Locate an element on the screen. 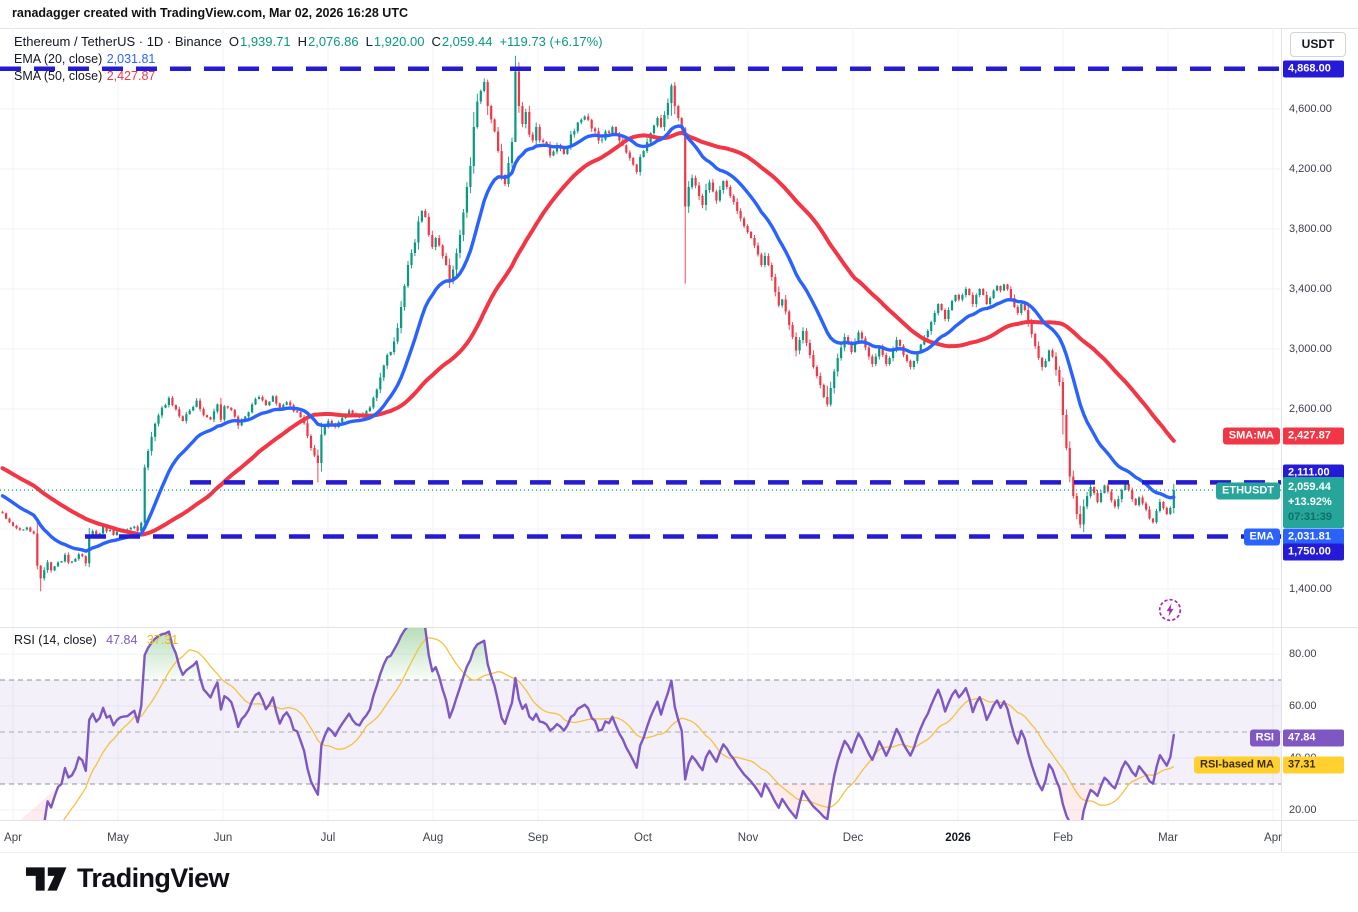 The image size is (1358, 912). ohlc-key: C is located at coordinates (436, 41).